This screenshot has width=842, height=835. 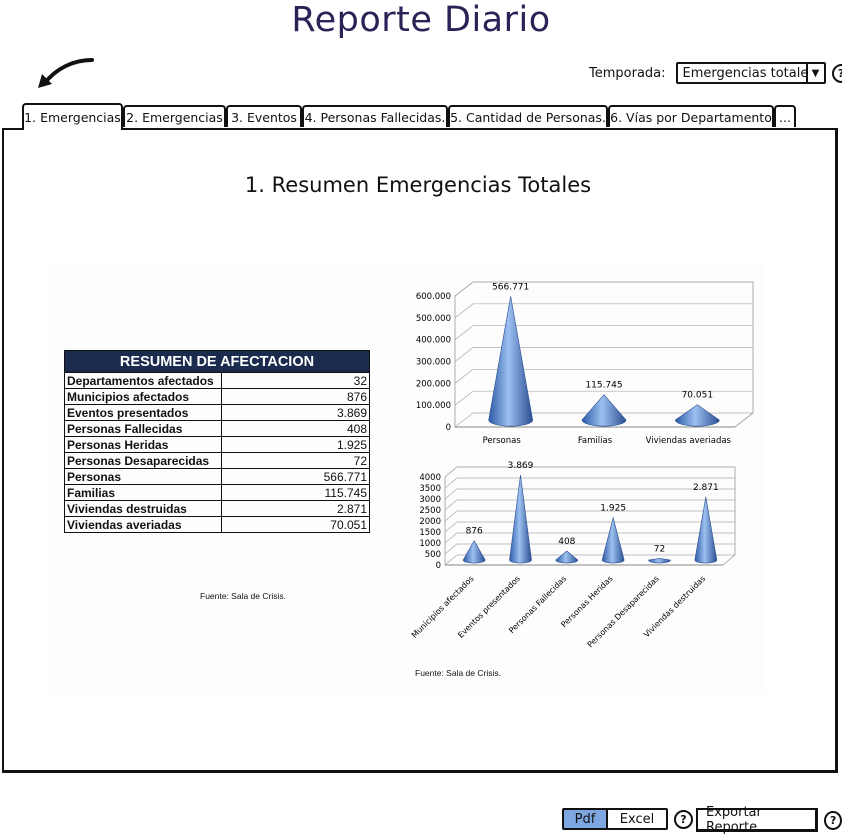 I want to click on y-tick-label: 600.000, so click(x=433, y=297).